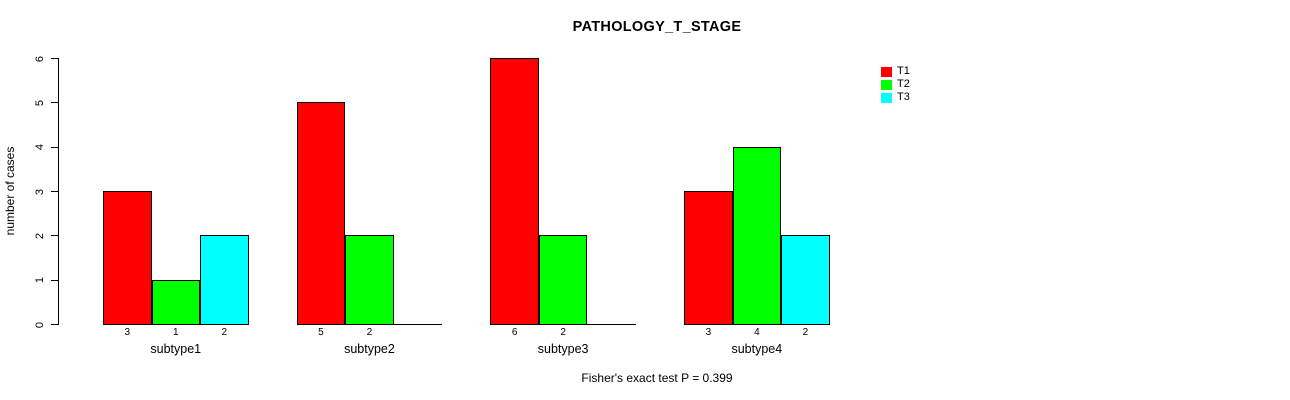 The height and width of the screenshot is (400, 1290). I want to click on annotation-text: Fisher's exact test P = 0.399, so click(657, 378).